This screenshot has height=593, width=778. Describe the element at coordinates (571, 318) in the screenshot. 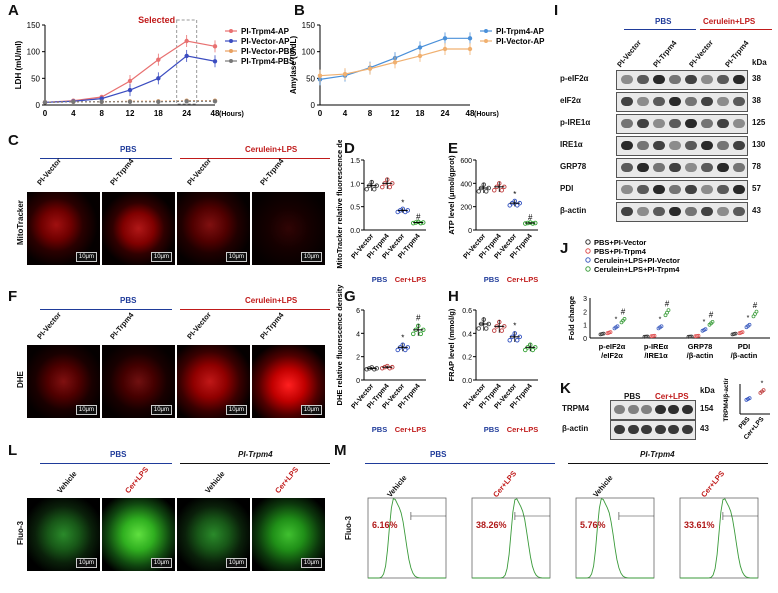

I see `y-axis-label: Fold change` at that location.